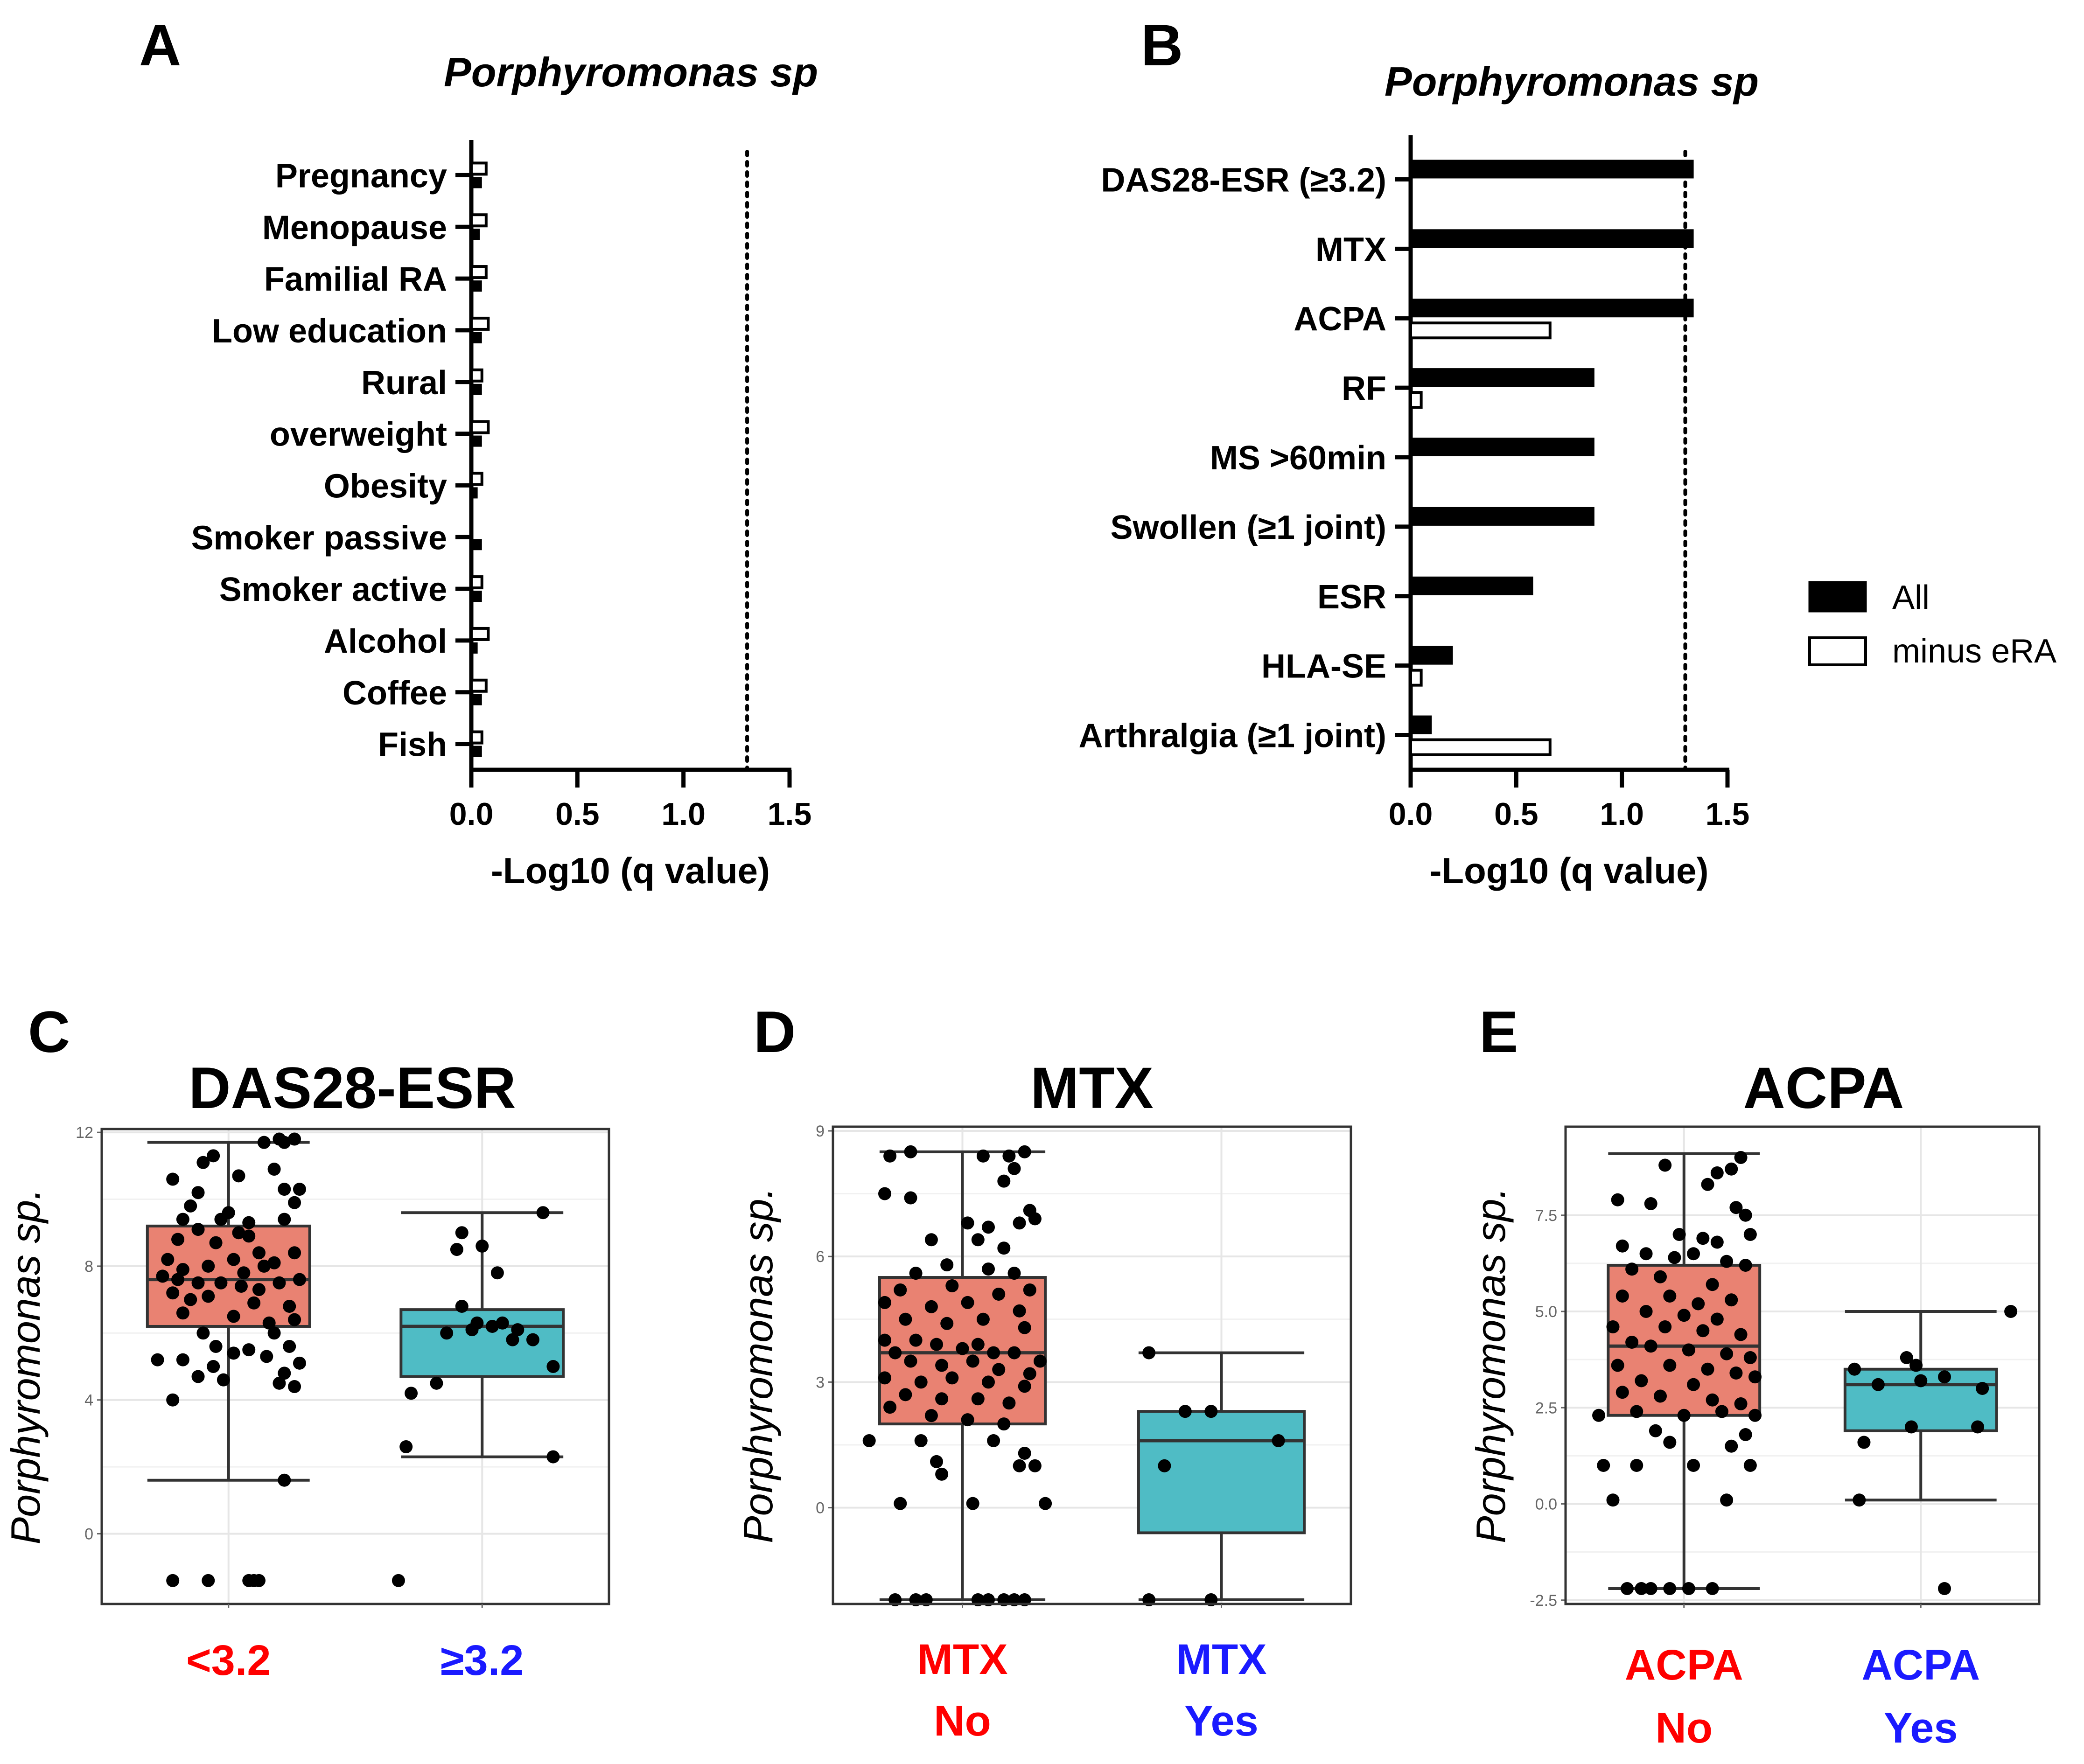  I want to click on legend: All minus eRA, so click(1932, 624).